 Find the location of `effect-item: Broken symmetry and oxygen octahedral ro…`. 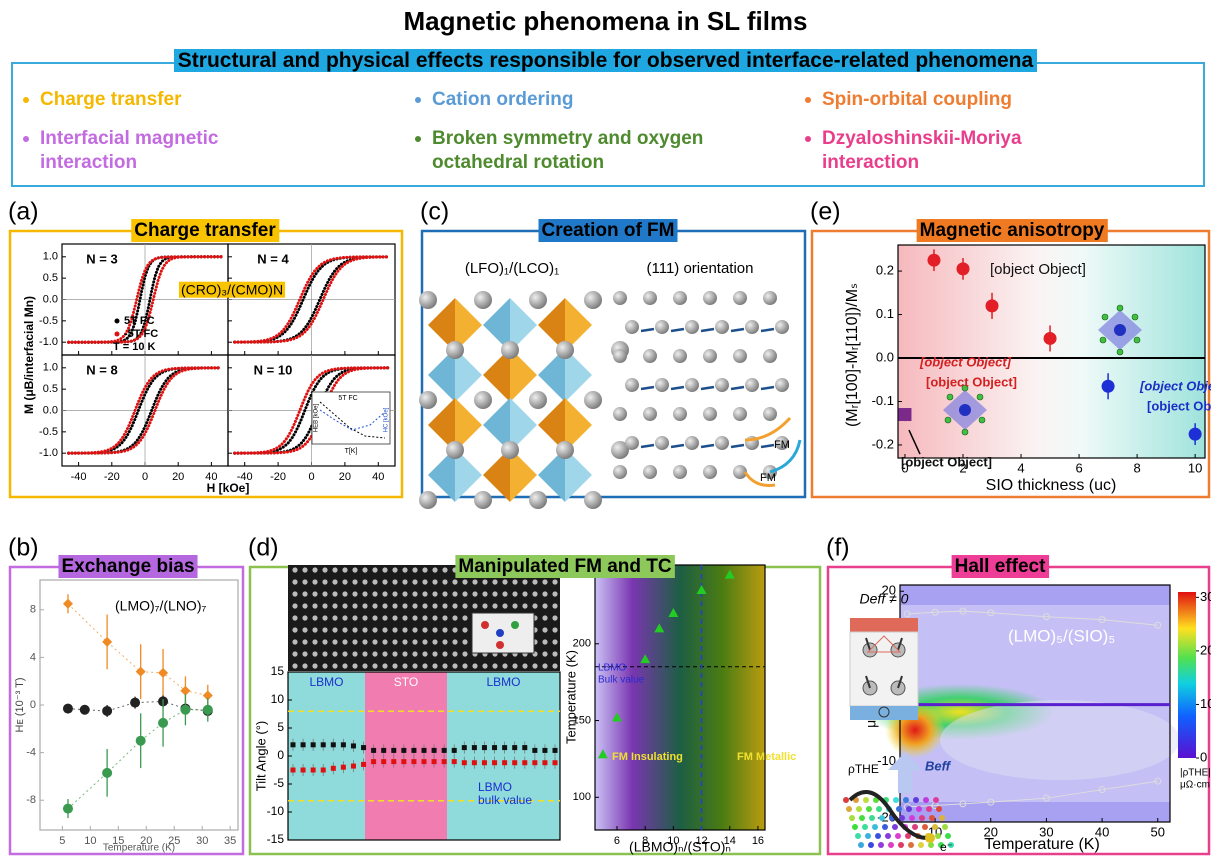

effect-item: Broken symmetry and oxygen octahedral ro… is located at coordinates (588, 151).